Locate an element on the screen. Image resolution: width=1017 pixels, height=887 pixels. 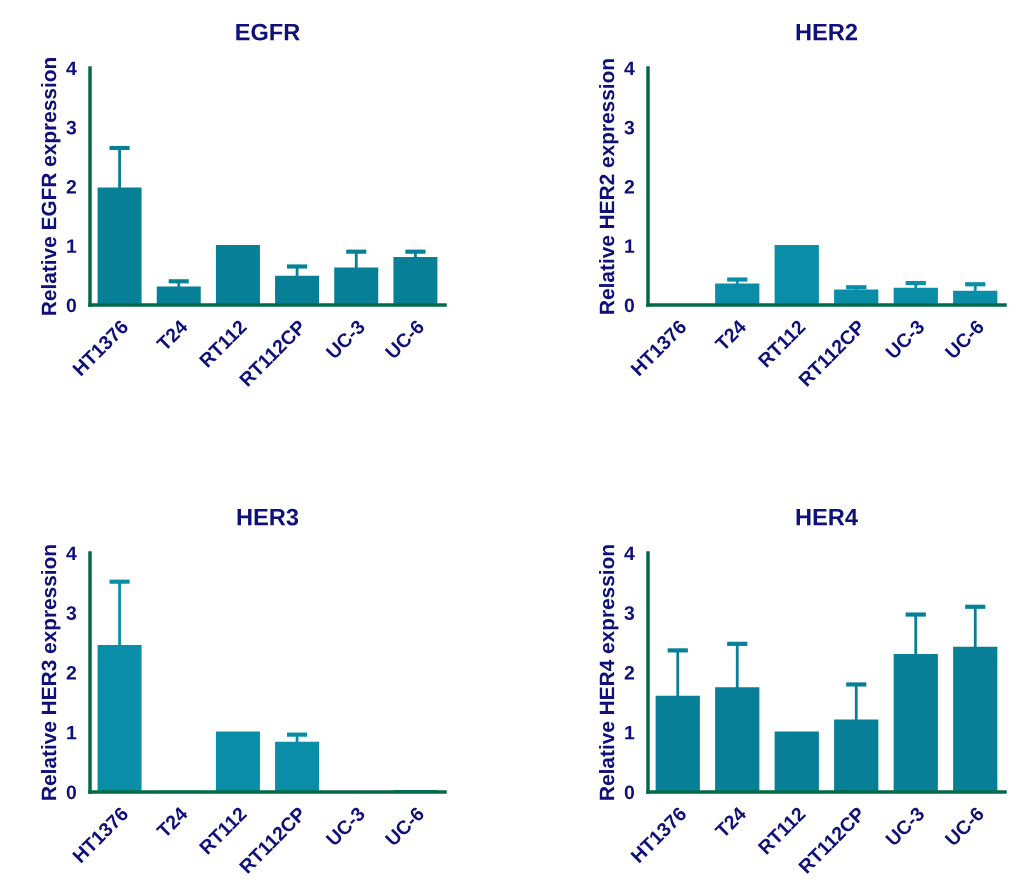
chart-title: HER4 is located at coordinates (827, 517).